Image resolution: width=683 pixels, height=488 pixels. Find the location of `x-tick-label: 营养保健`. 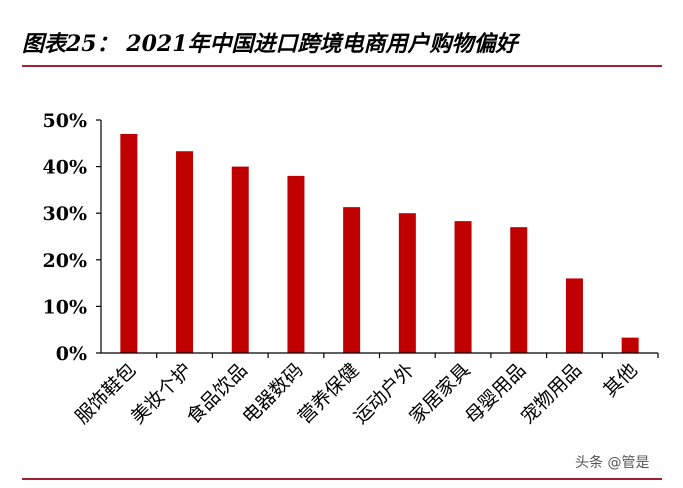

x-tick-label: 营养保健 is located at coordinates (328, 393).